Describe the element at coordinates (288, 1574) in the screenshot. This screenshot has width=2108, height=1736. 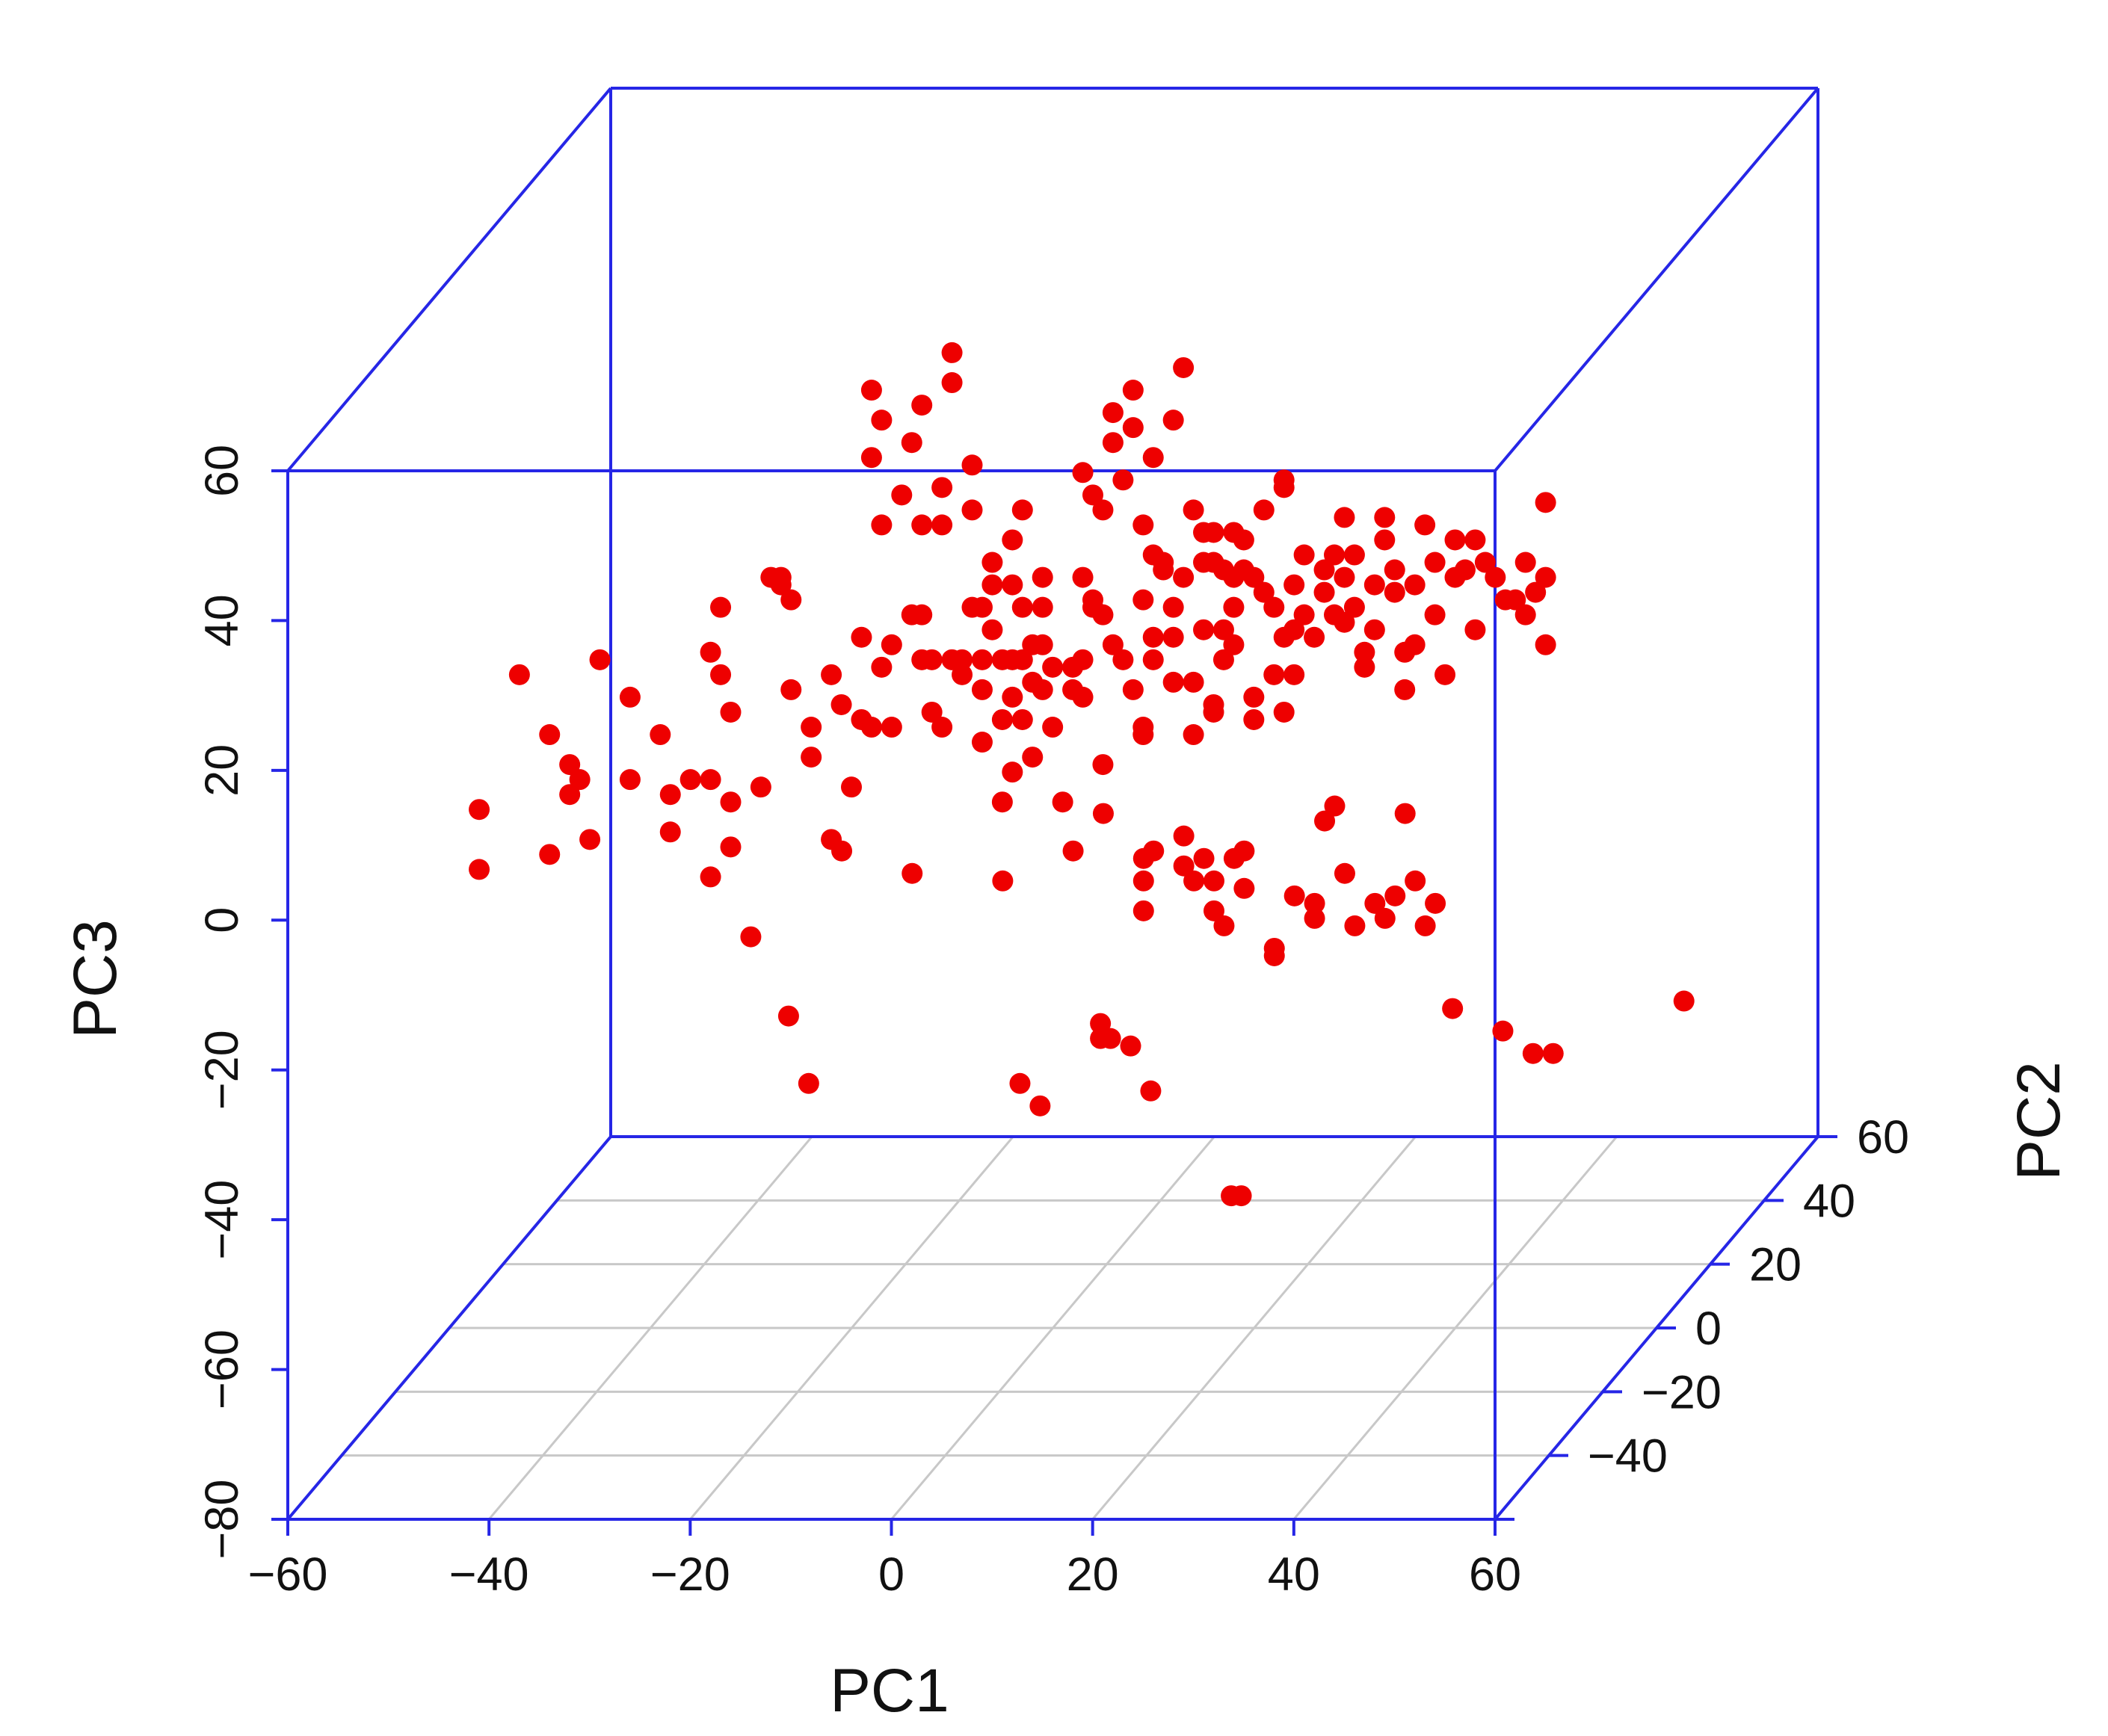
I see `x-tick-label: −60` at that location.